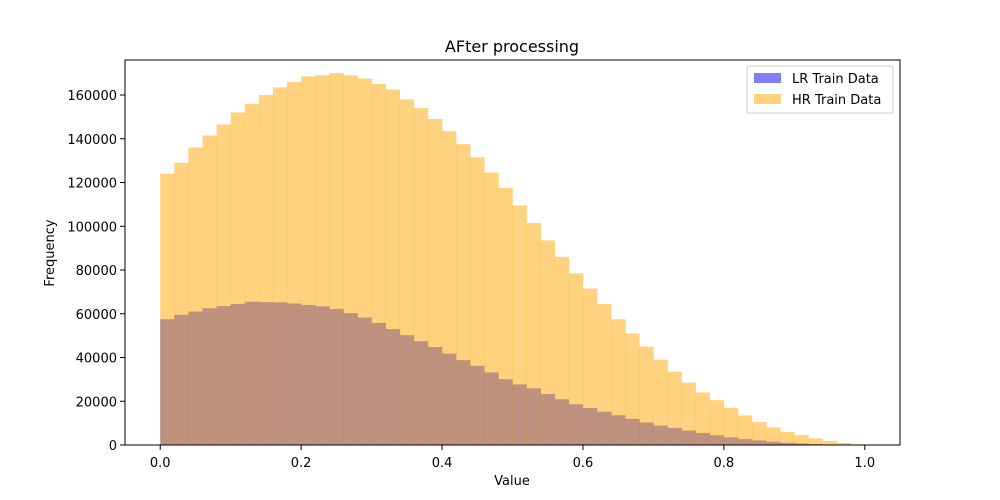 This screenshot has width=1000, height=500. Describe the element at coordinates (50, 252) in the screenshot. I see `y-axis-label: Frequency` at that location.